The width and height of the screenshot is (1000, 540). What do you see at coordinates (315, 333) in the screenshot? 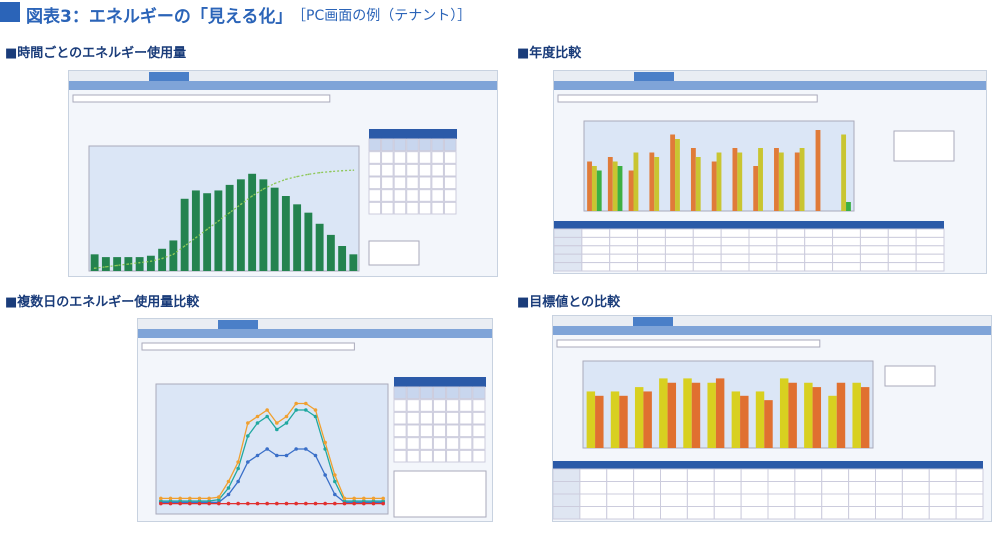
I see `sub-bar` at bounding box center [315, 333].